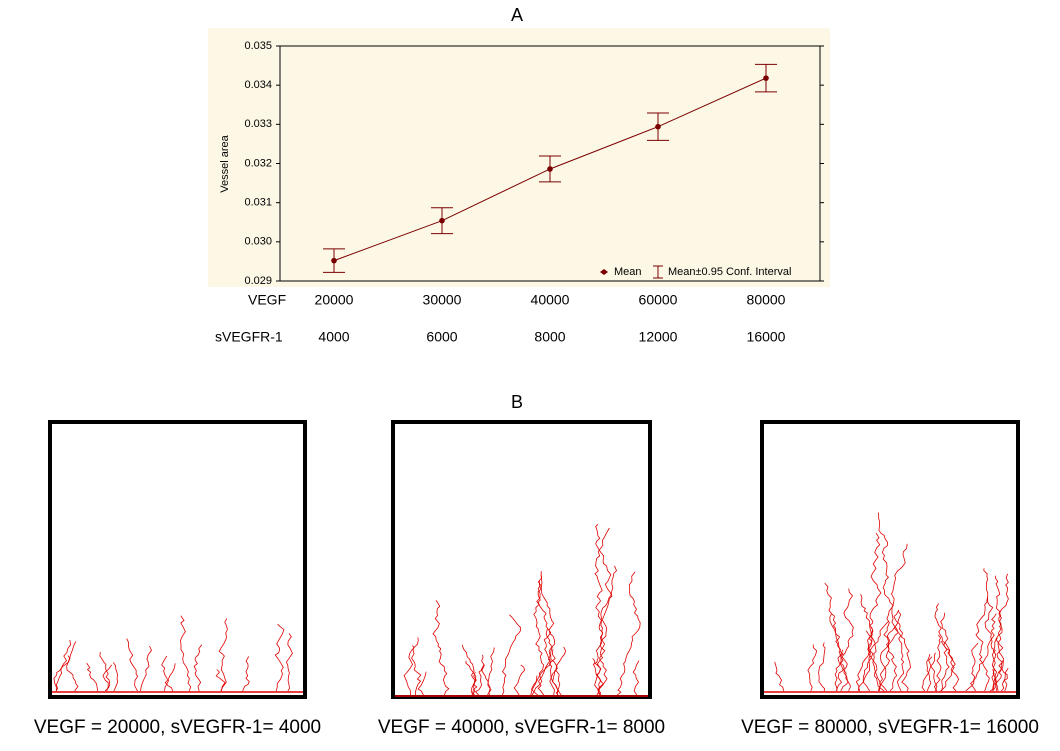 The width and height of the screenshot is (1060, 751). Describe the element at coordinates (628, 272) in the screenshot. I see `legend-label: Mean` at that location.